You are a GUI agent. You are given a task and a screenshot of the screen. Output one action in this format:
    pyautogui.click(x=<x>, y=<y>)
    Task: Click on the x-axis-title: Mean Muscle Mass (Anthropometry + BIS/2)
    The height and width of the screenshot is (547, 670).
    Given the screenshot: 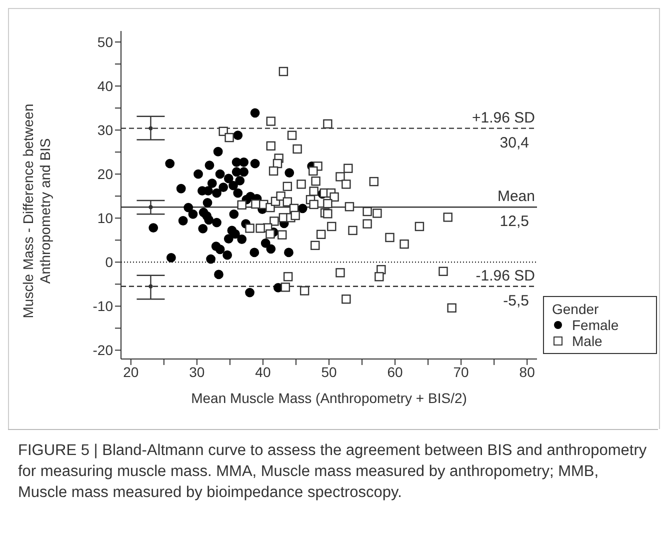 What is the action you would take?
    pyautogui.click(x=329, y=398)
    